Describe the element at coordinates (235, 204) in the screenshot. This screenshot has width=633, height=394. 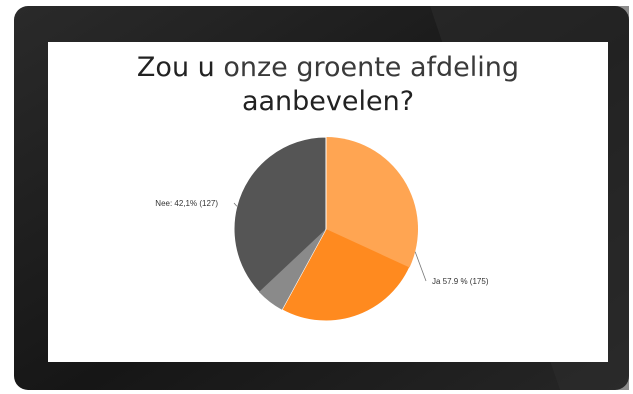
I see `pie-leader-line-nee` at that location.